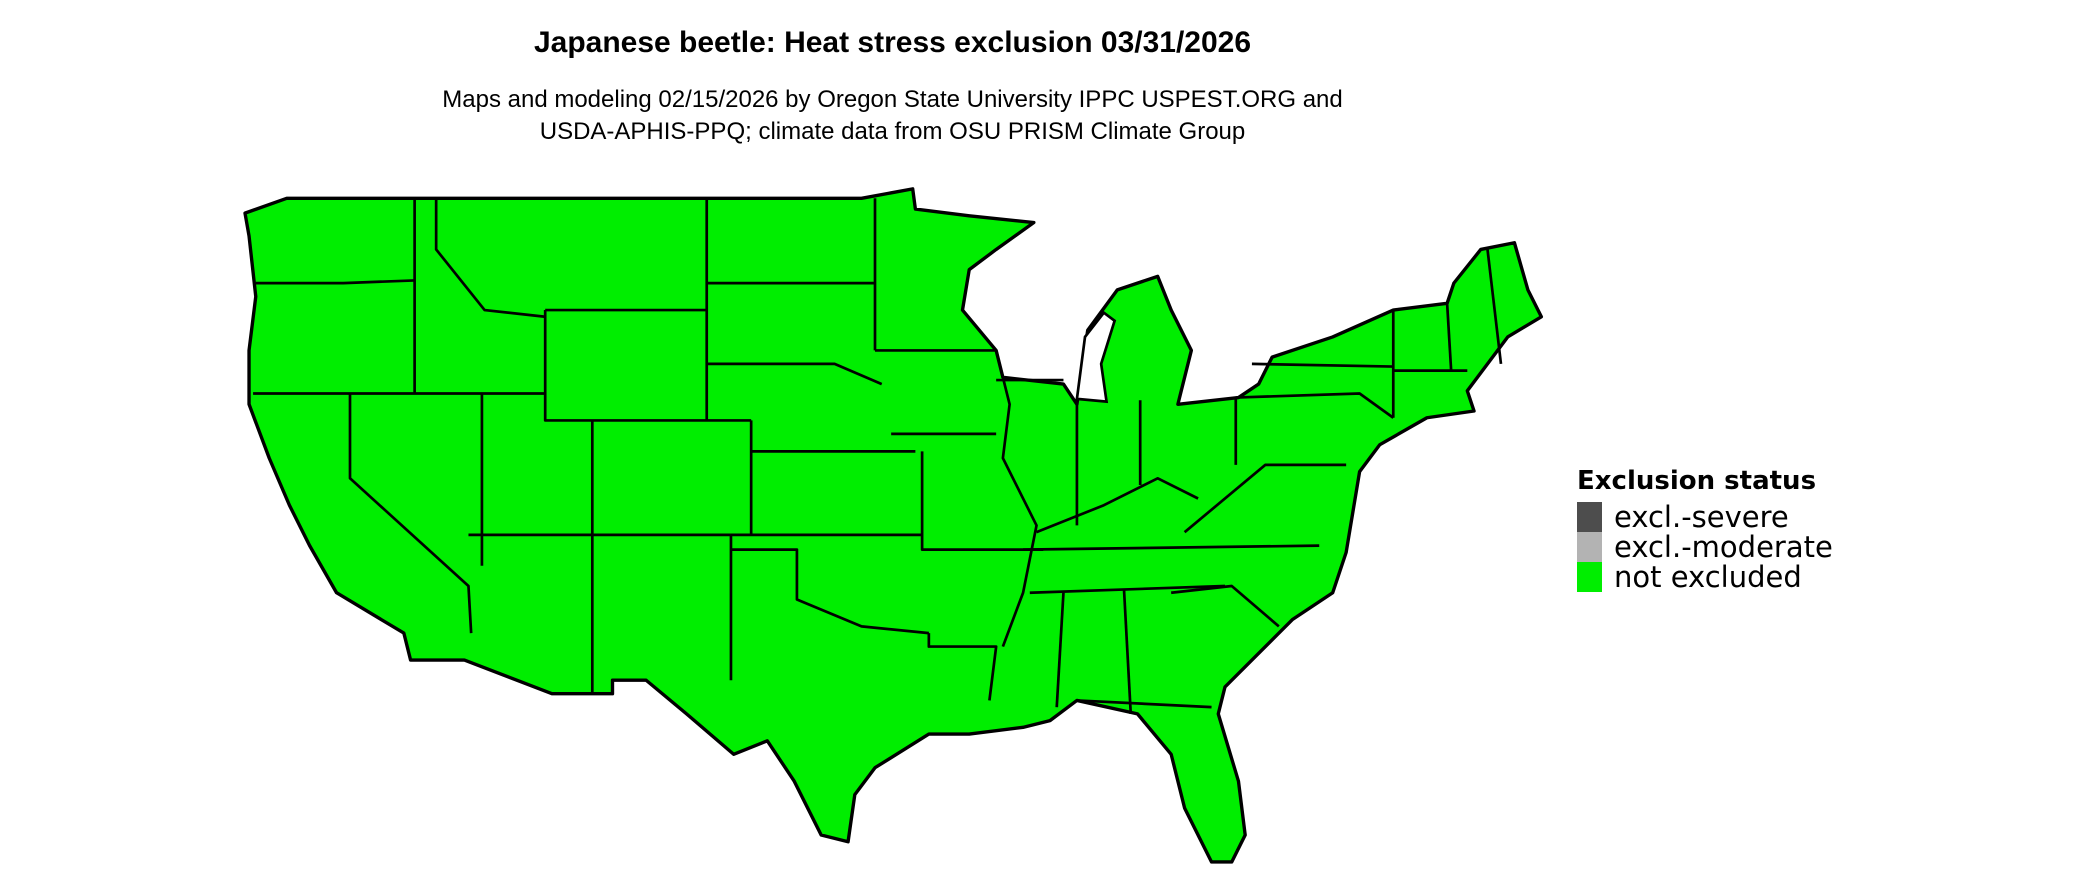 This screenshot has height=892, width=2100. What do you see at coordinates (1697, 481) in the screenshot?
I see `legend-title: Exclusion status` at bounding box center [1697, 481].